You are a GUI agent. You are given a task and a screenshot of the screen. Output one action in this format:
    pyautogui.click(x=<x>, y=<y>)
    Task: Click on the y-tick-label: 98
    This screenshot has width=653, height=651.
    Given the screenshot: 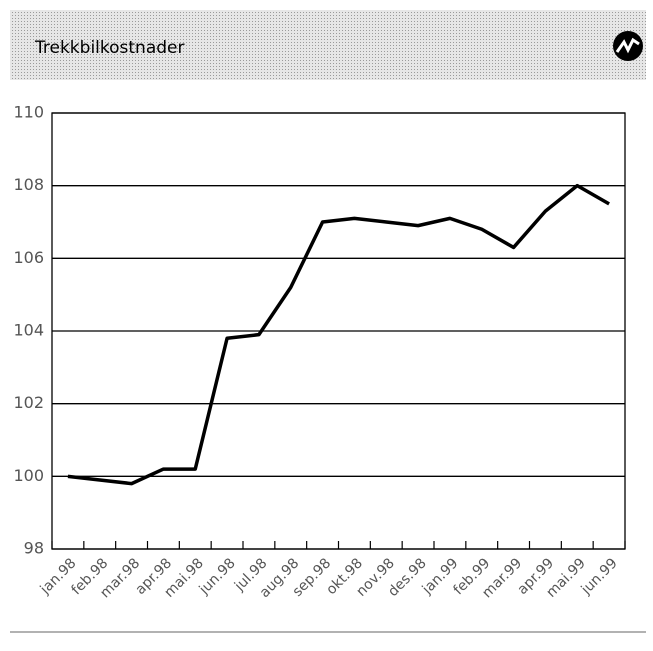 What is the action you would take?
    pyautogui.click(x=34, y=548)
    